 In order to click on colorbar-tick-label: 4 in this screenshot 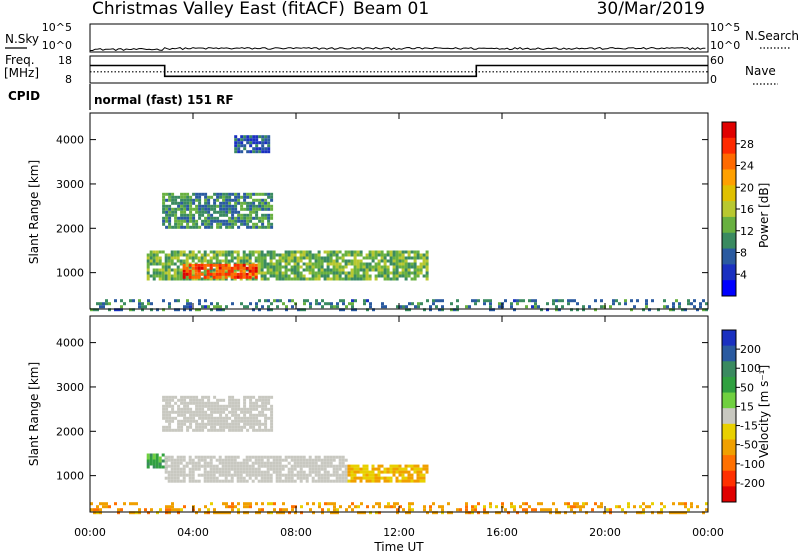, I will do `click(743, 274)`.